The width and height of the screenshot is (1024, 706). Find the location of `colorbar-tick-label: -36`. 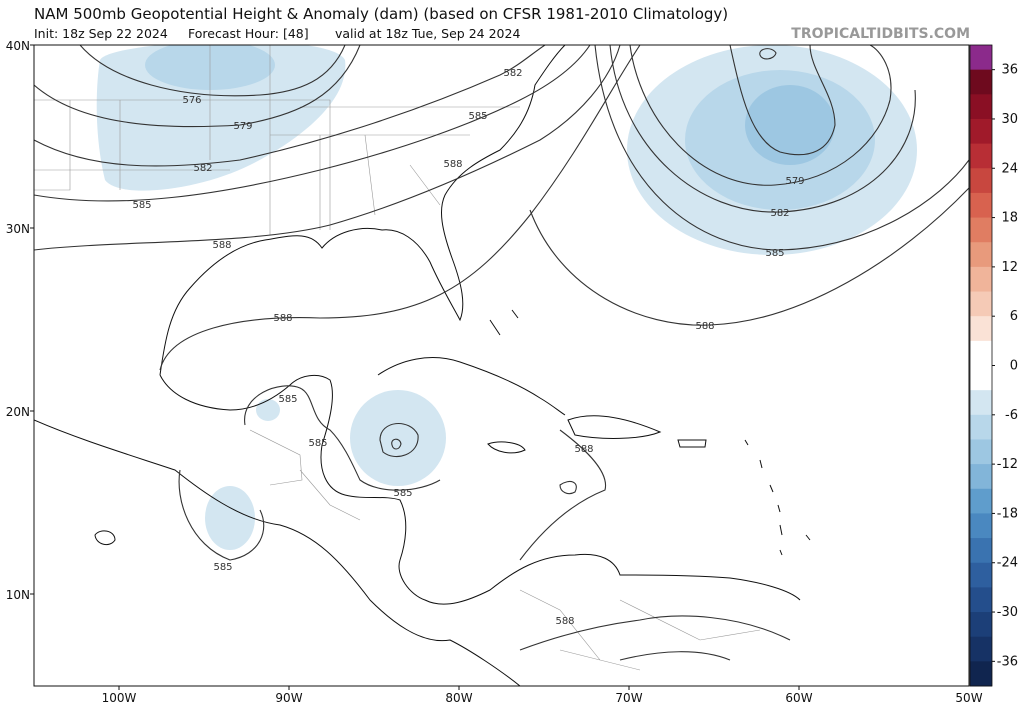

colorbar-tick-label: -36 is located at coordinates (1007, 661).